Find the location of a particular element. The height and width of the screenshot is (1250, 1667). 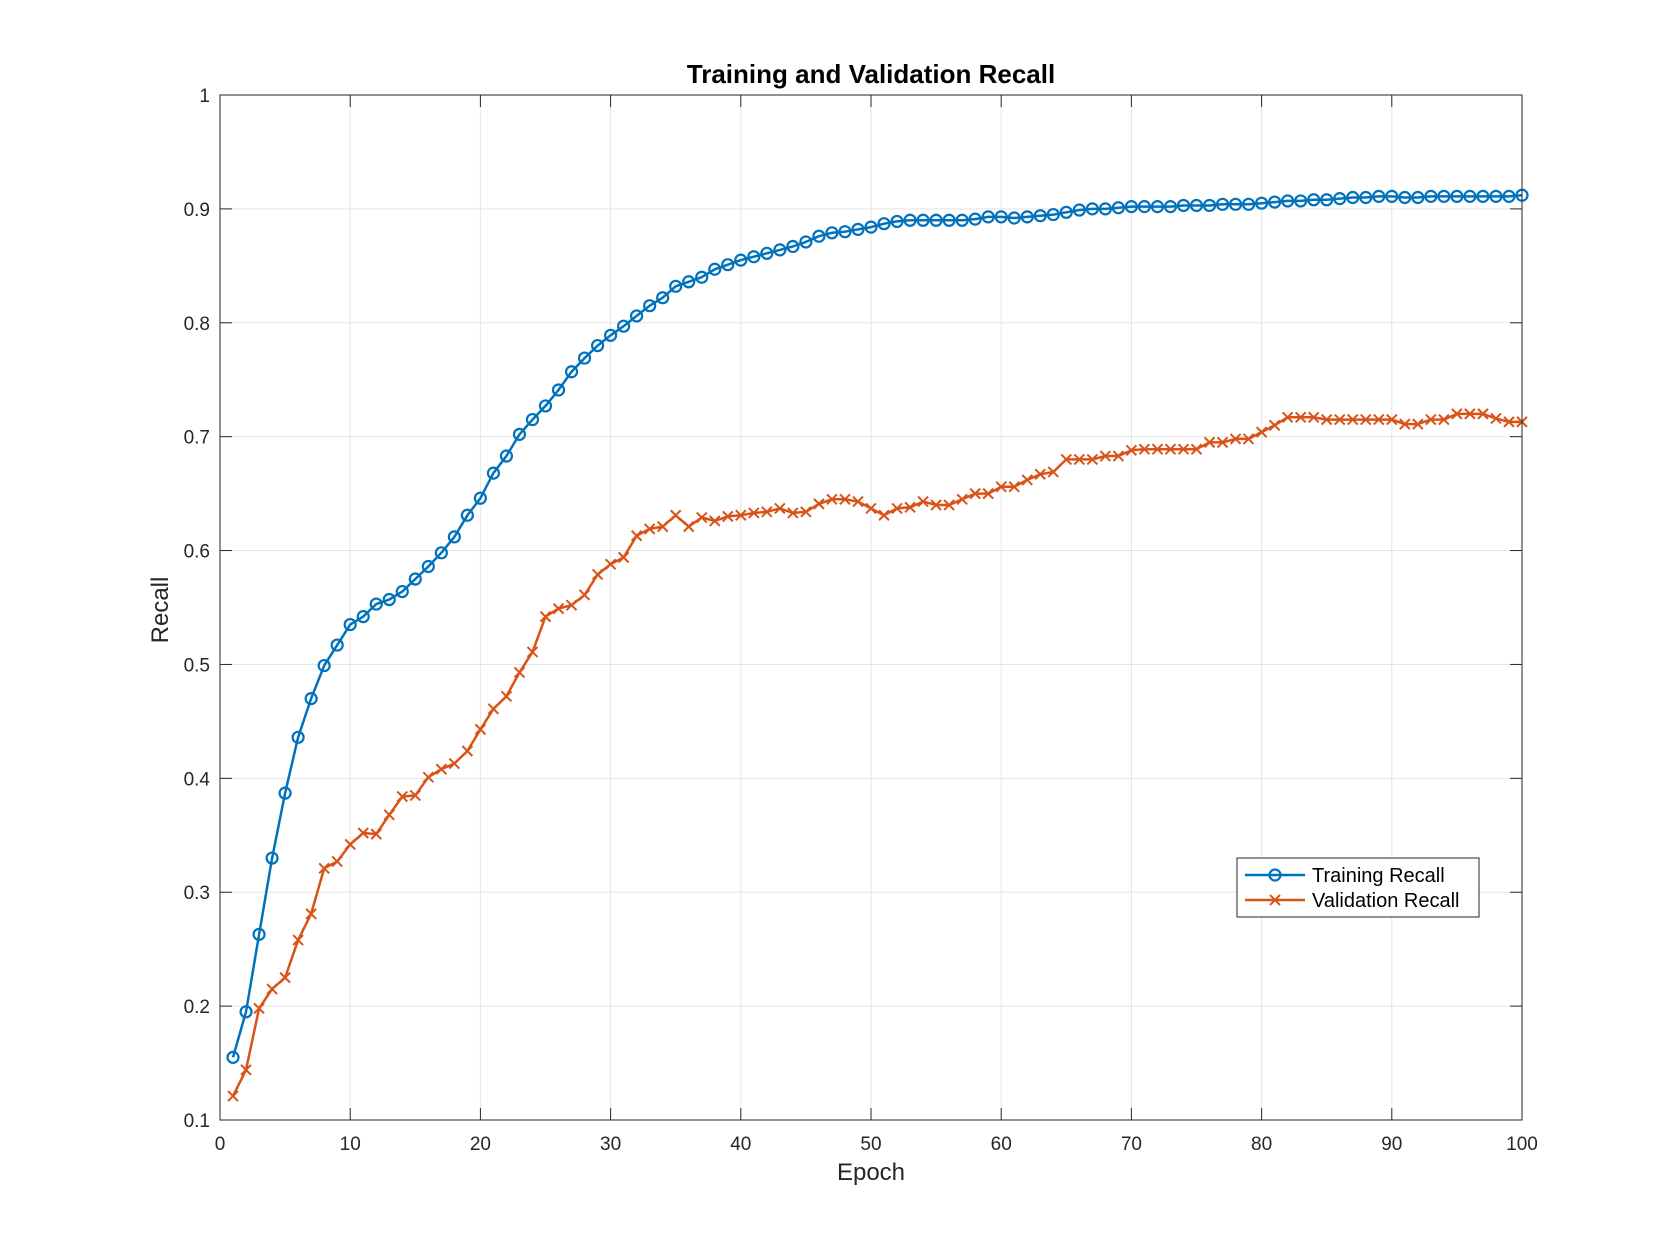

legend-marker-training is located at coordinates (1275, 875).